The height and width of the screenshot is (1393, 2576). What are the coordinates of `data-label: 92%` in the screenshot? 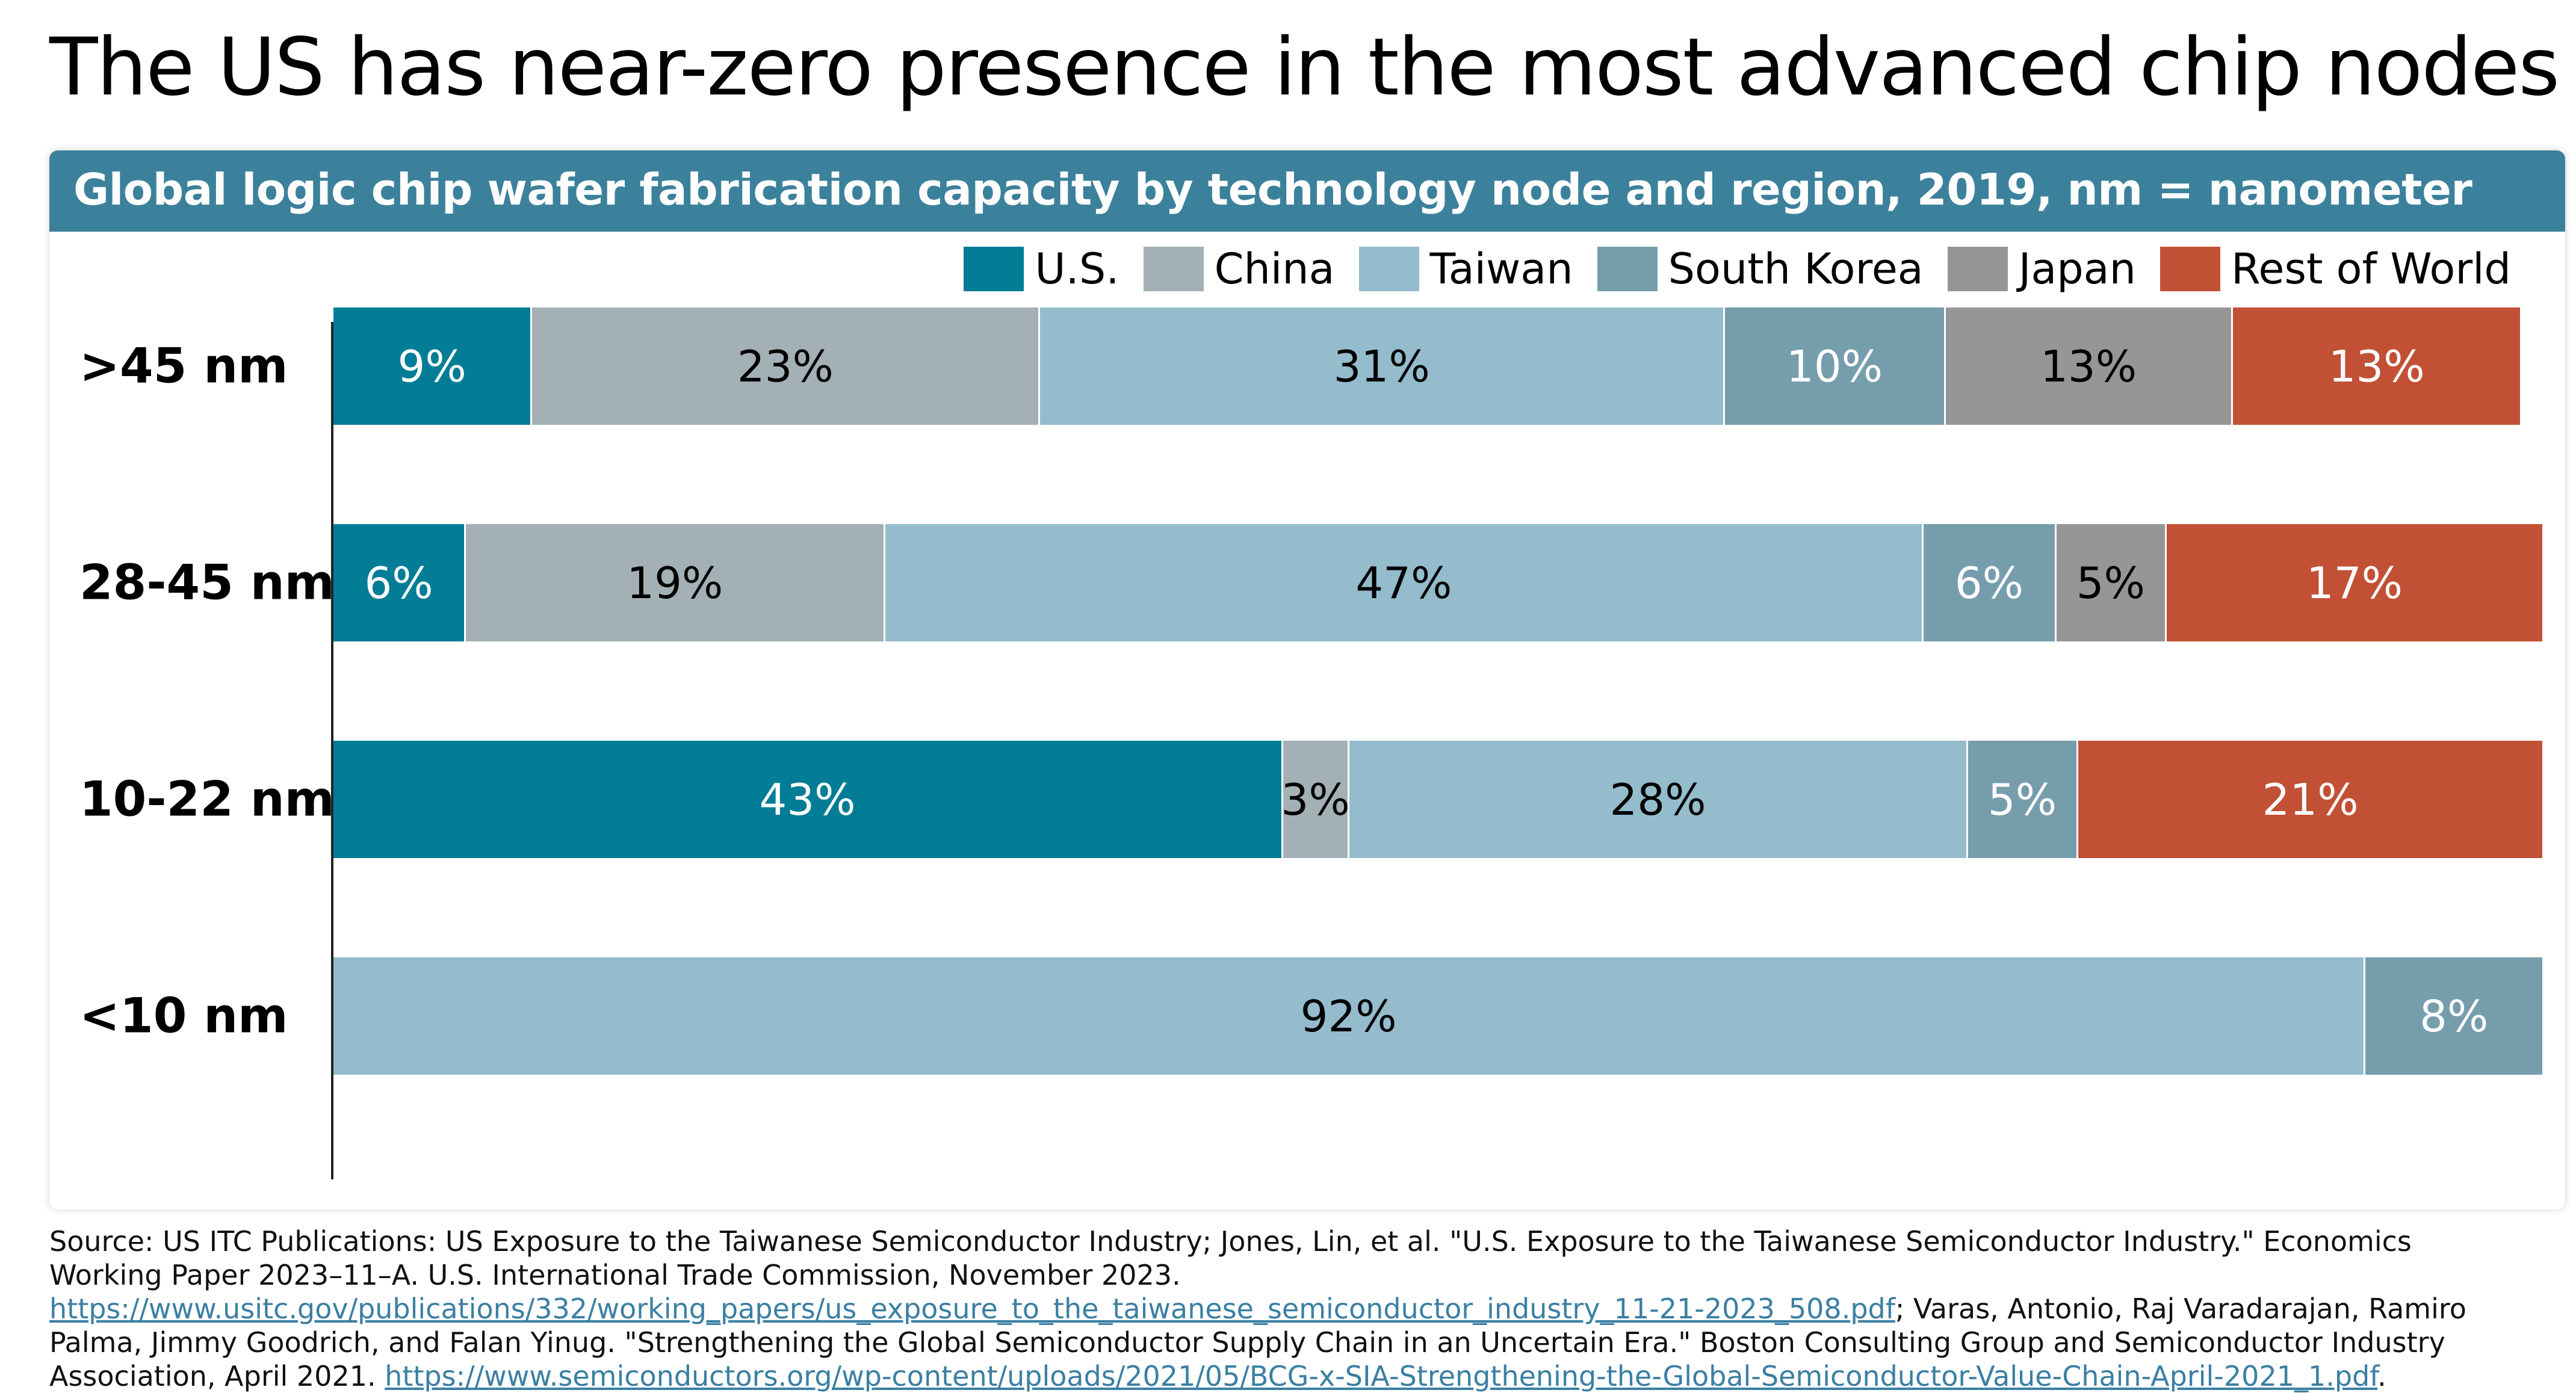 It's located at (1348, 1016).